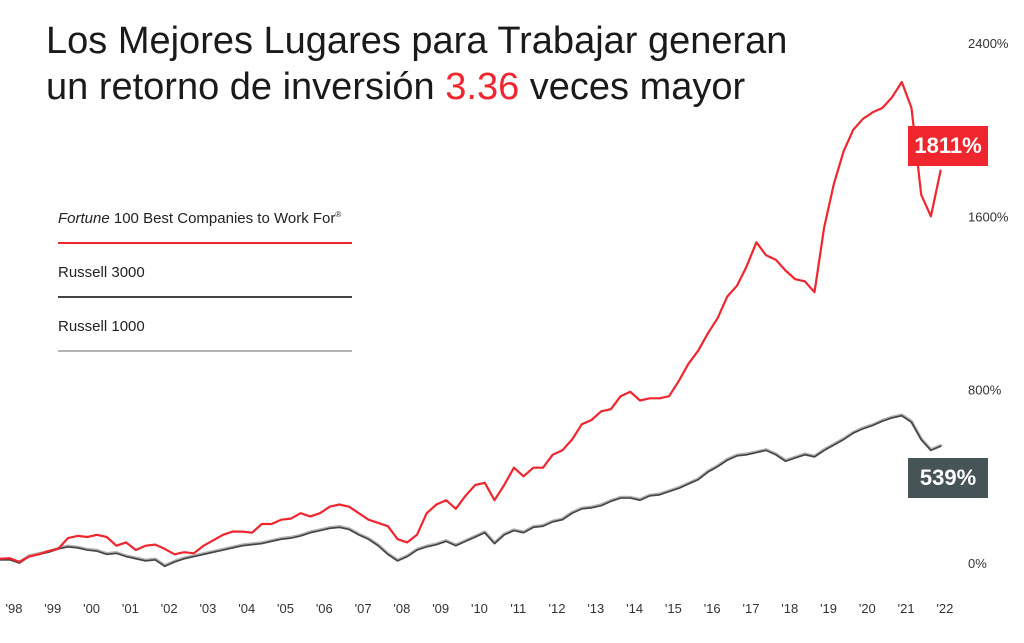  What do you see at coordinates (867, 608) in the screenshot?
I see `x-tick-label: '20` at bounding box center [867, 608].